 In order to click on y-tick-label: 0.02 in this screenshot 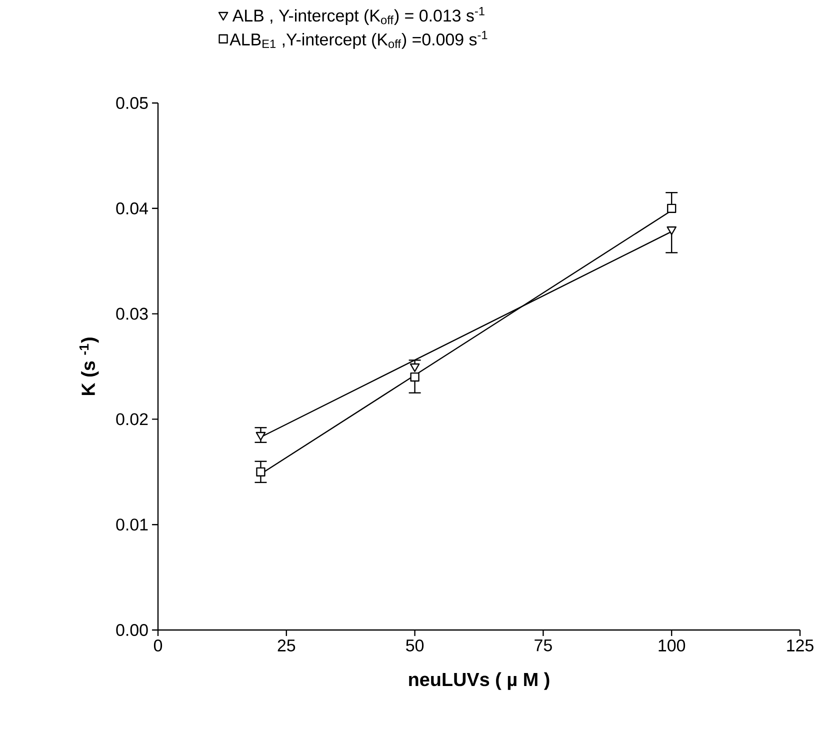, I will do `click(132, 419)`.